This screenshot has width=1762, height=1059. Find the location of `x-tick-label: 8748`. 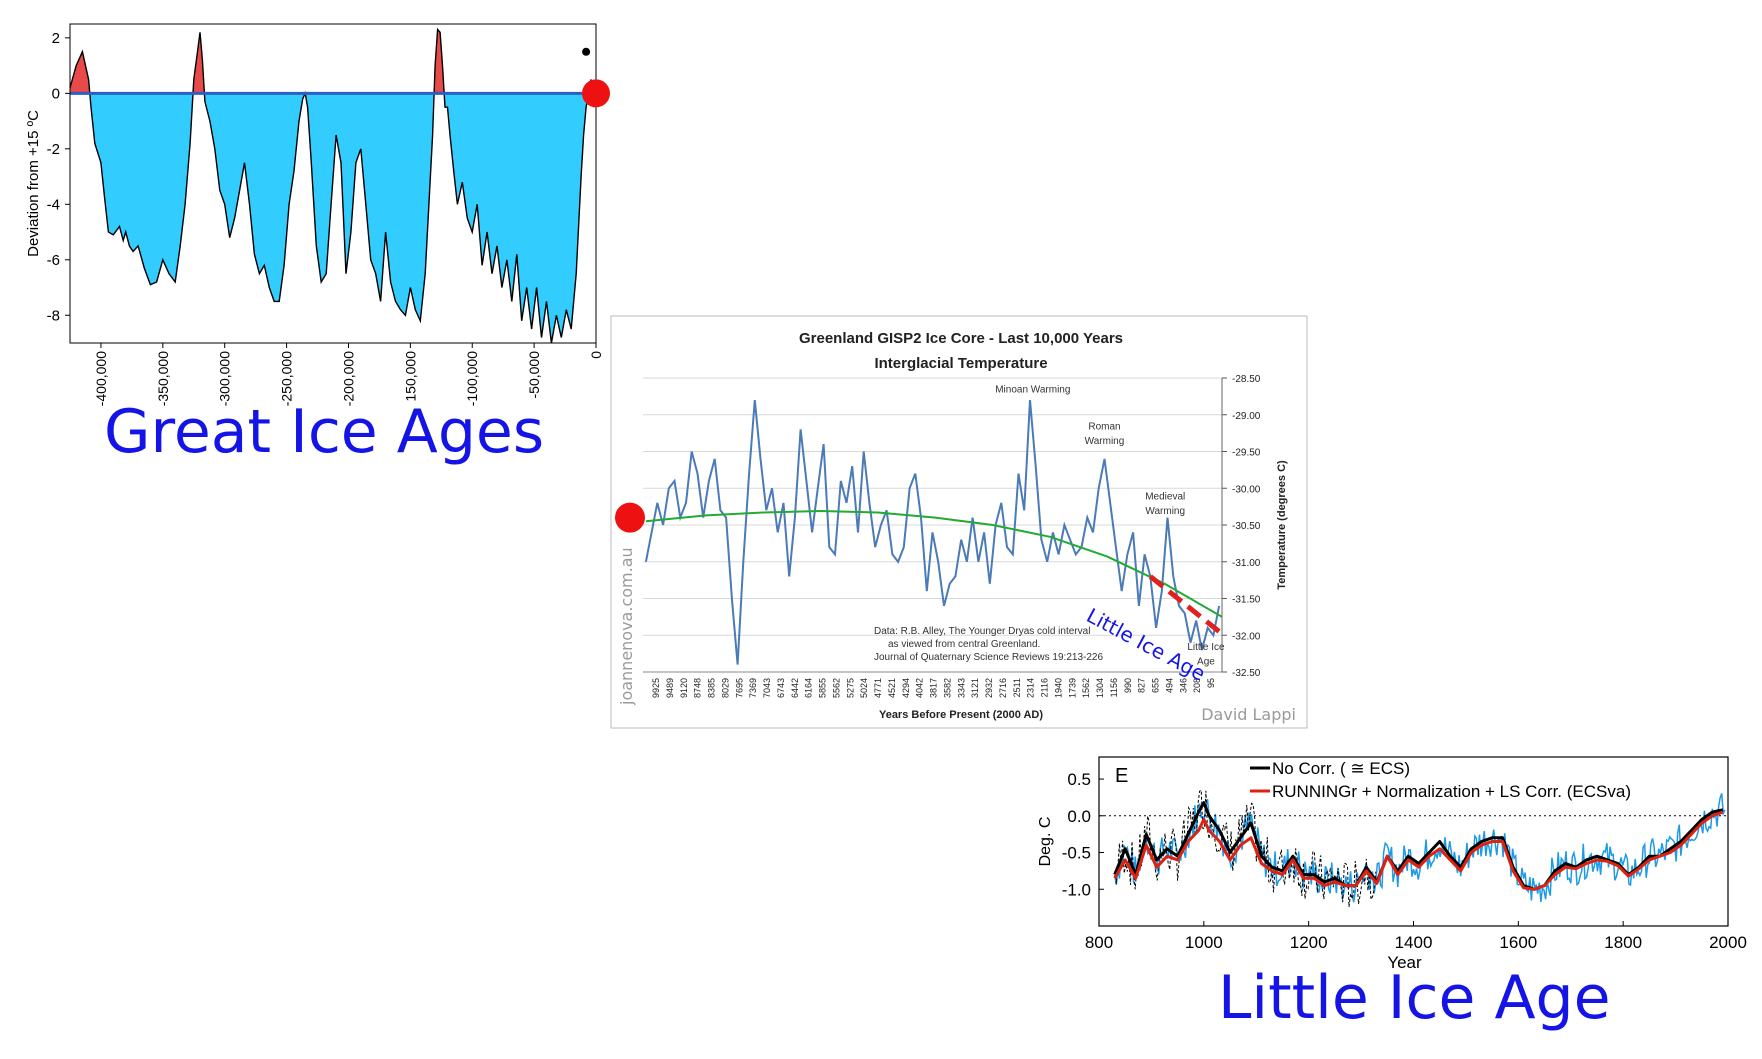

x-tick-label: 8748 is located at coordinates (698, 688).